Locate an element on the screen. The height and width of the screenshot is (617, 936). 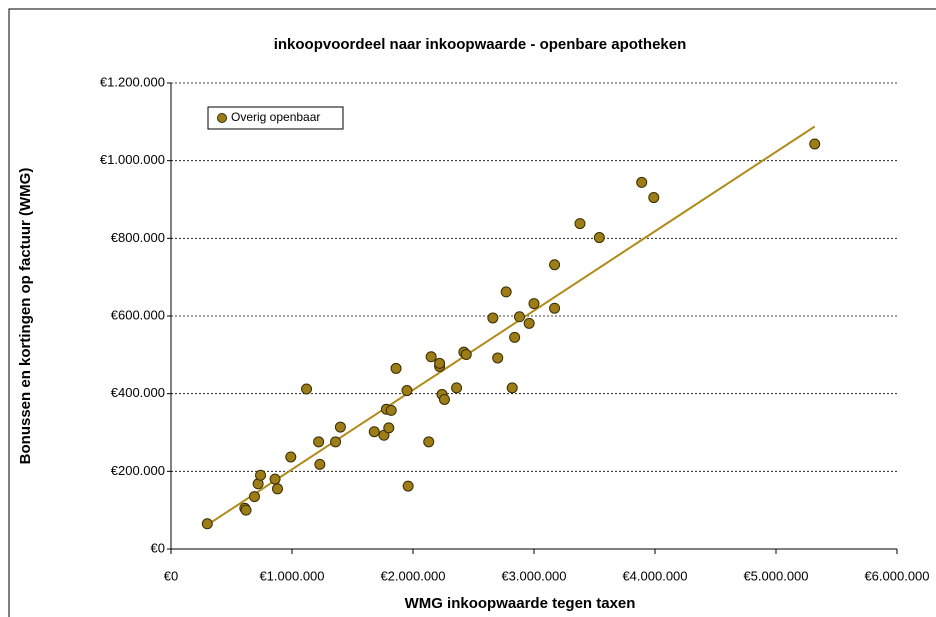
legend-label: Overig openbaar is located at coordinates (275, 117).